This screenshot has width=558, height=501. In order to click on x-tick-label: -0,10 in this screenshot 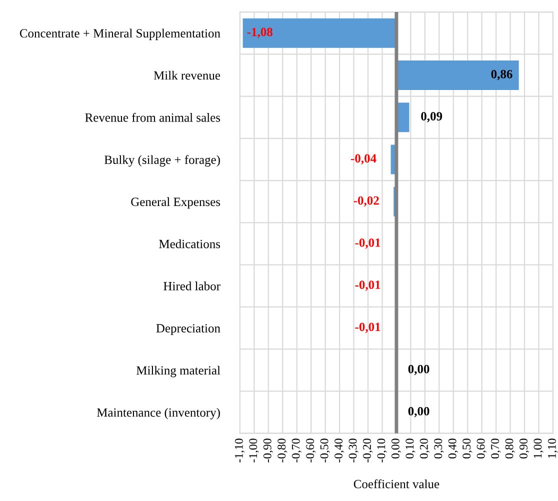, I will do `click(382, 450)`.